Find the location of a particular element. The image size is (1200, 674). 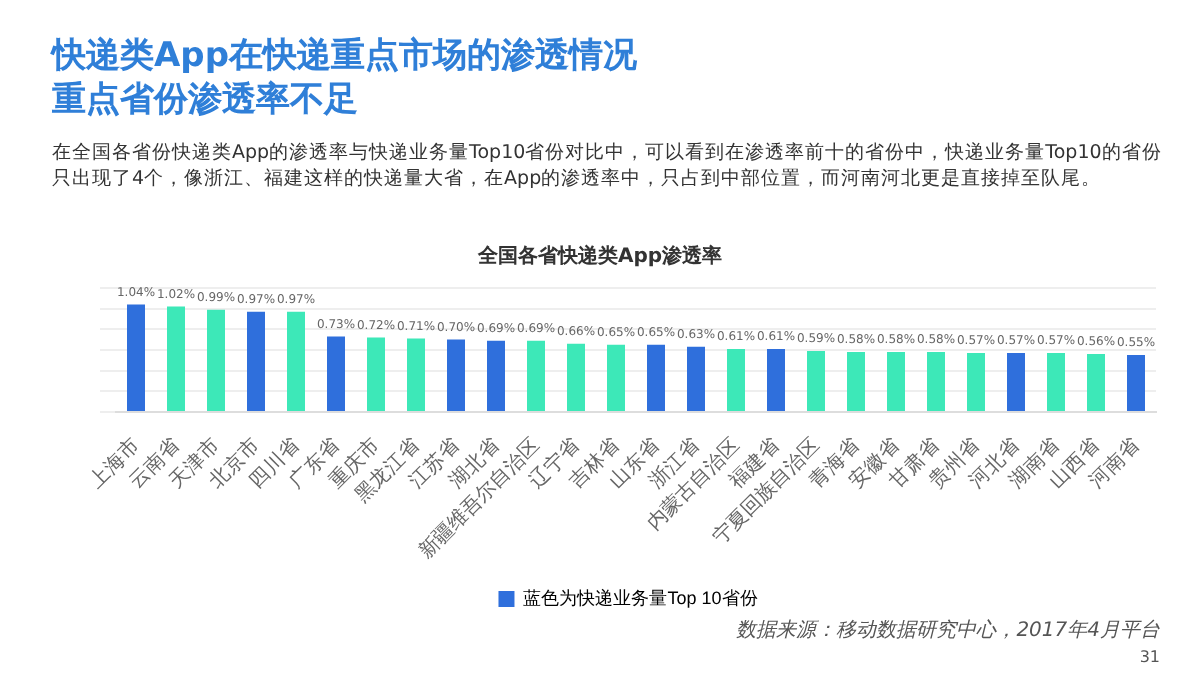

text: 全国各省快递类App渗透率 is located at coordinates (600, 256).